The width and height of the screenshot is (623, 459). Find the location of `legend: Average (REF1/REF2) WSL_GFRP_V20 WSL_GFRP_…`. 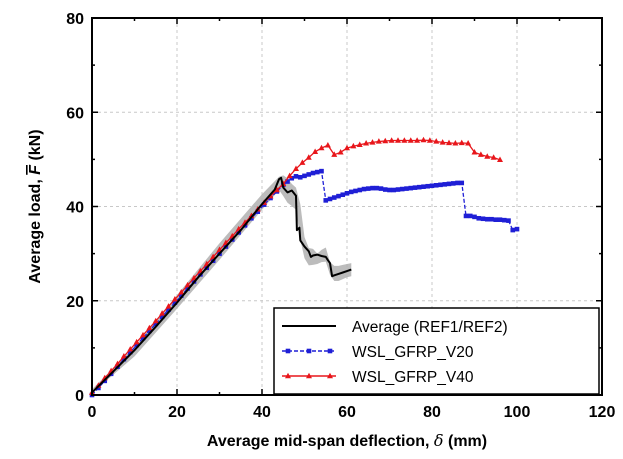

legend: Average (REF1/REF2) WSL_GFRP_V20 WSL_GFRP_… is located at coordinates (436, 351).